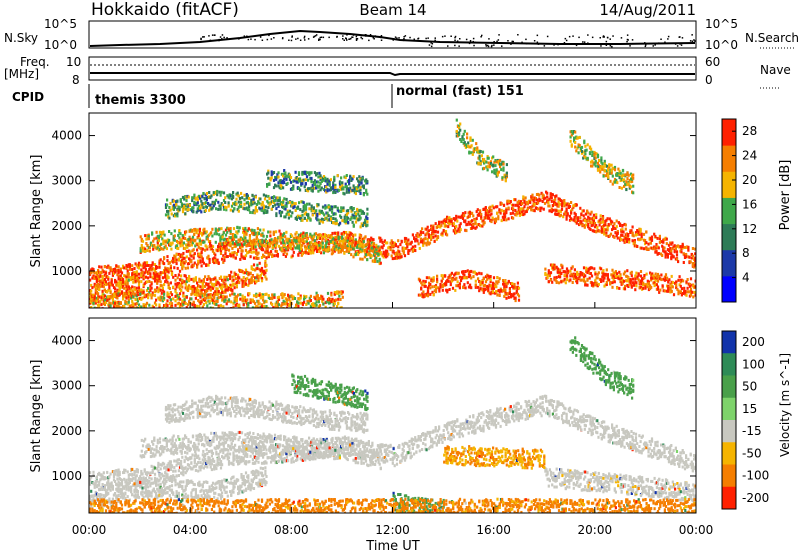 Image resolution: width=800 pixels, height=554 pixels. I want to click on nsearch-axis-bottom: 10^0, so click(721, 45).